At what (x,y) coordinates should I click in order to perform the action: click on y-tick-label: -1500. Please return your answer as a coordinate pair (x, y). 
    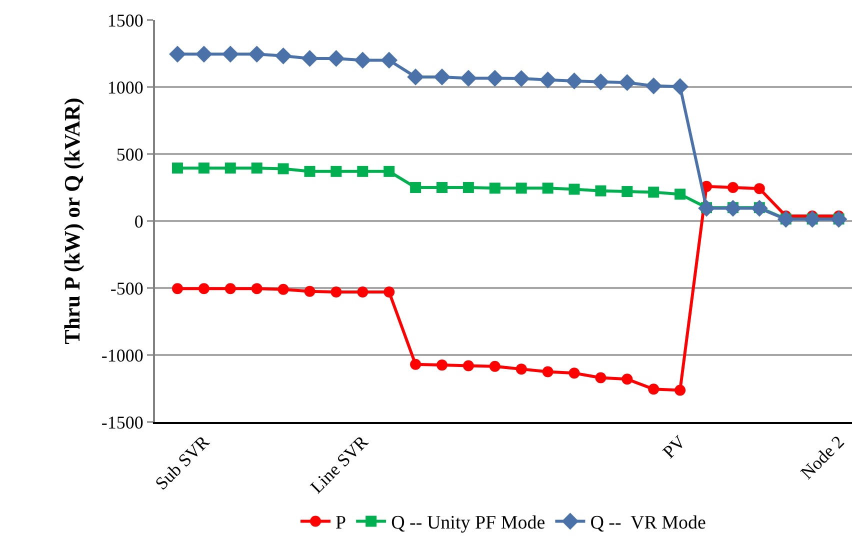
    Looking at the image, I should click on (122, 422).